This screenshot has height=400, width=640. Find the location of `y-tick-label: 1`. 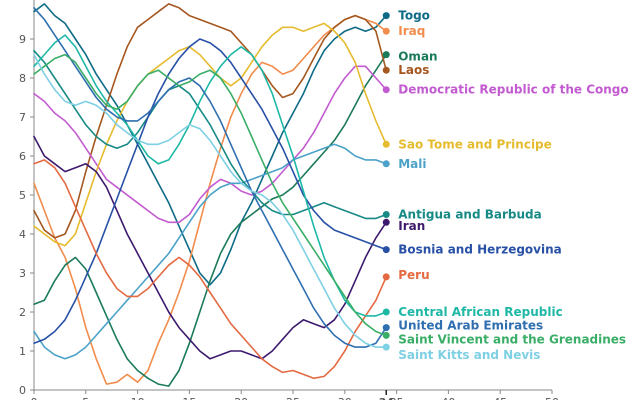

y-tick-label: 1 is located at coordinates (22, 351).